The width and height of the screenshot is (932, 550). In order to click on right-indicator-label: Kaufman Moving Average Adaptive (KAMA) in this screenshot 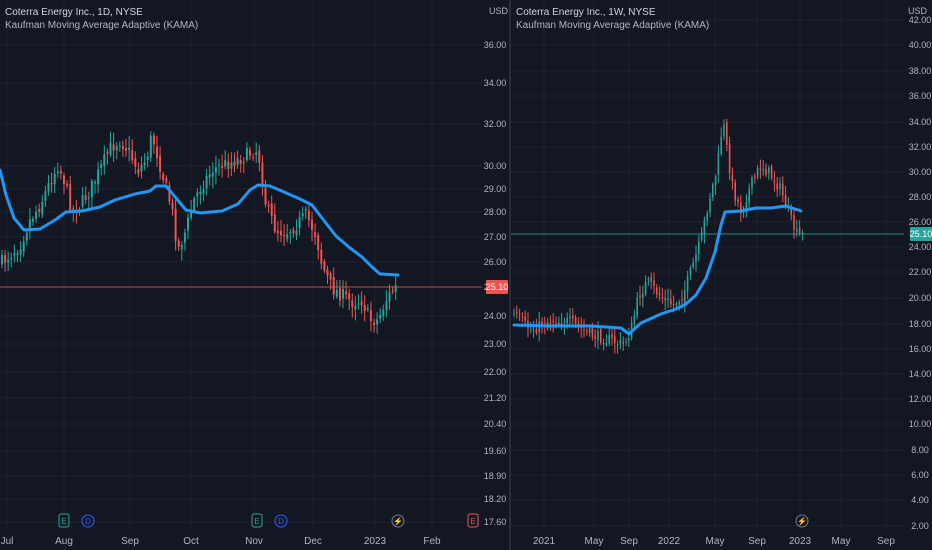, I will do `click(613, 25)`.